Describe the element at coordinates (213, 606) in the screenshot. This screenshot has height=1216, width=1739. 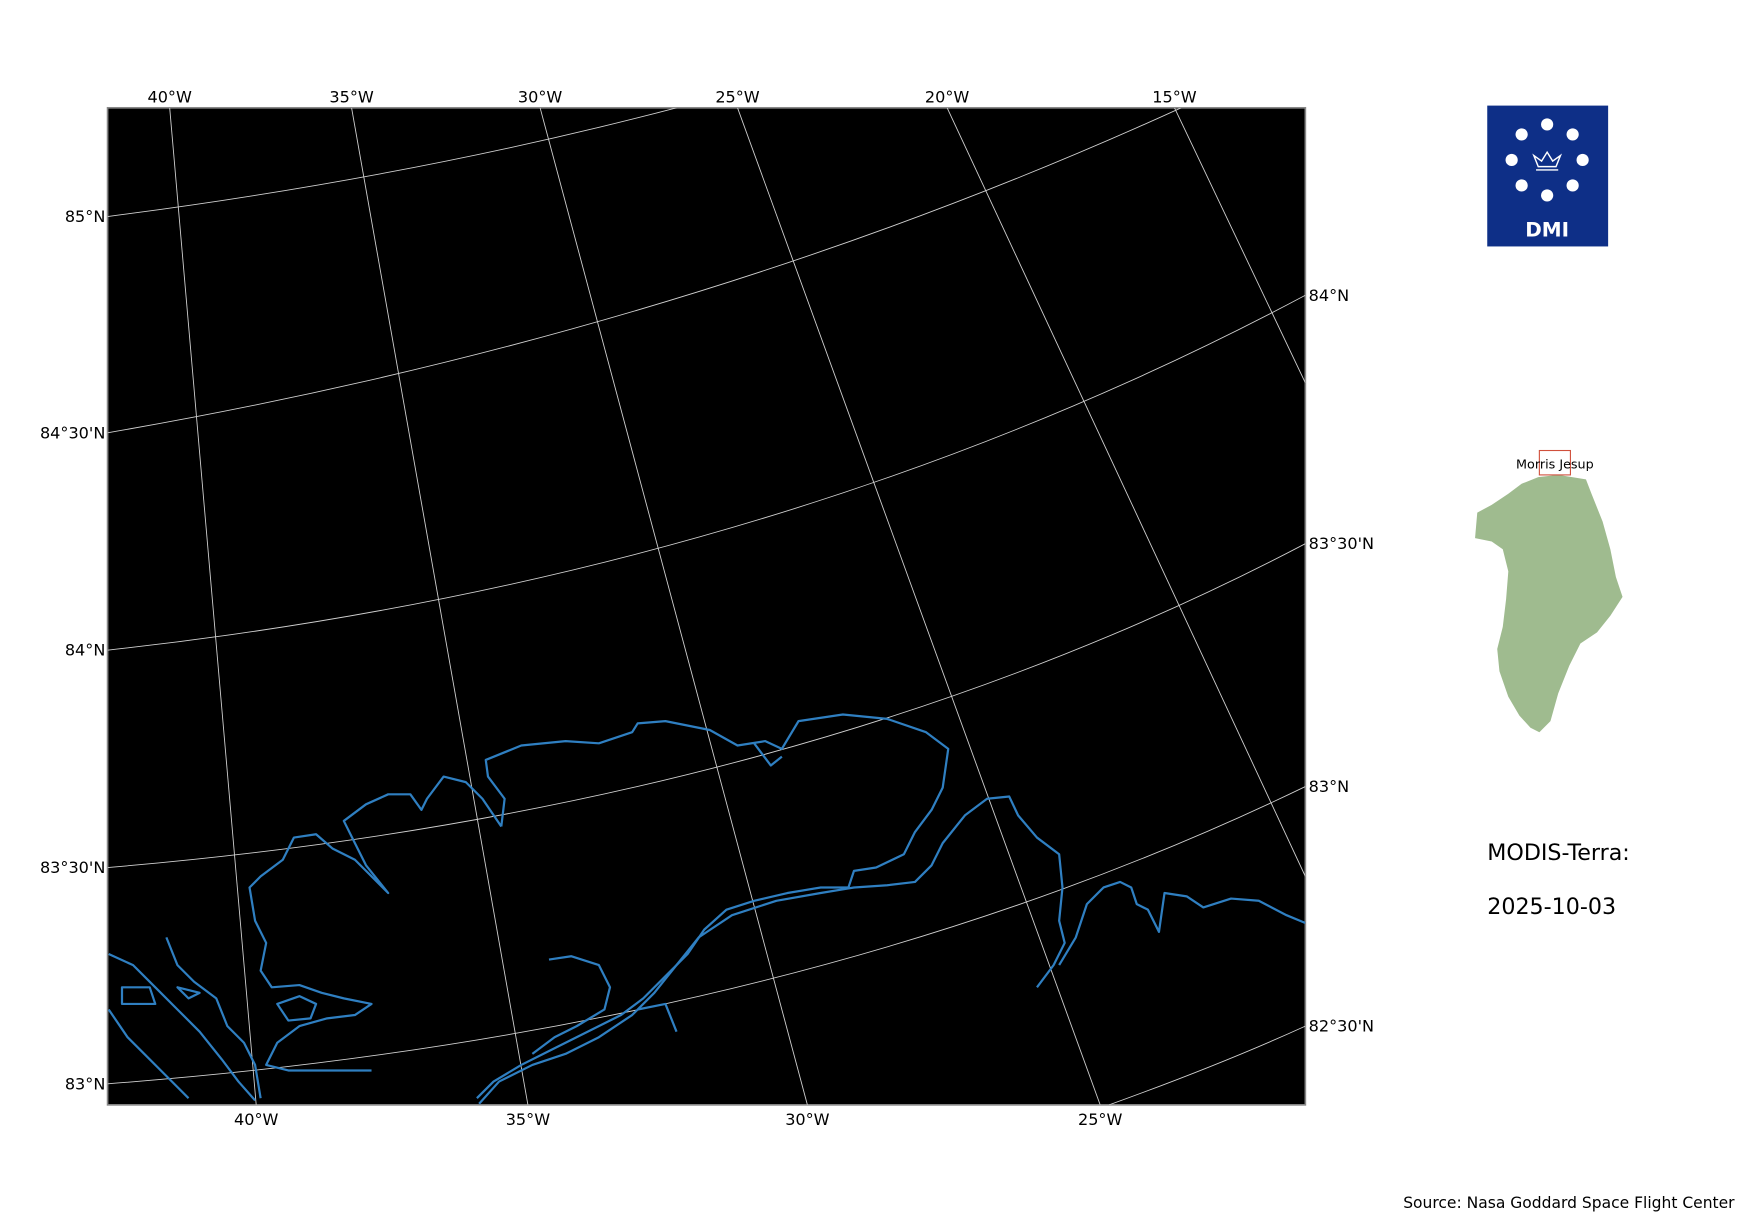
I see `meridian-40w` at that location.